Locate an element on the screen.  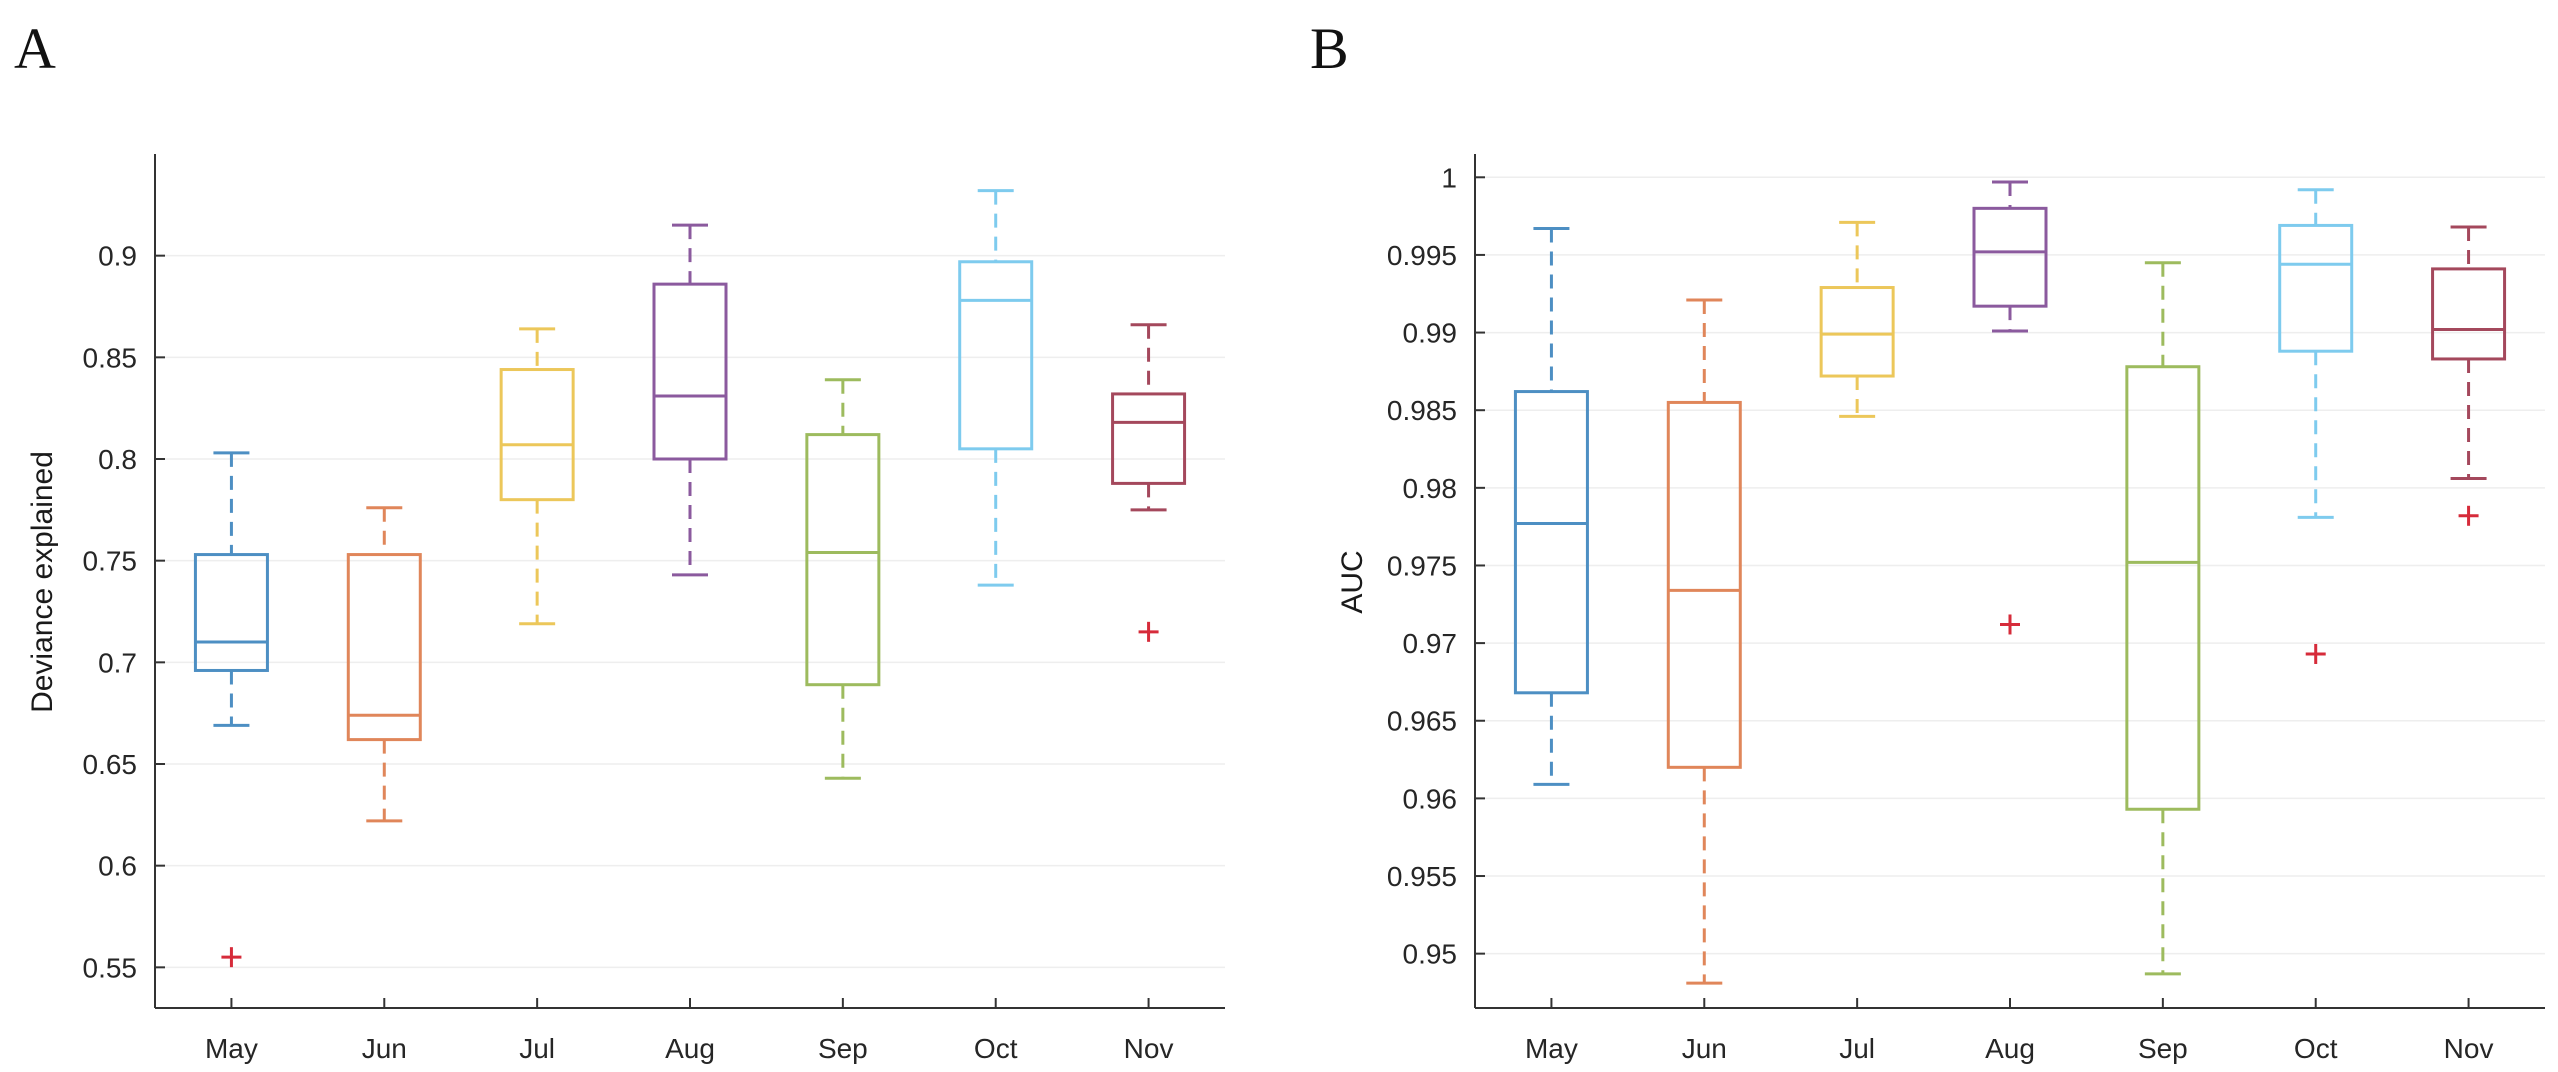
y-tick-label: 0.65 is located at coordinates (110, 764).